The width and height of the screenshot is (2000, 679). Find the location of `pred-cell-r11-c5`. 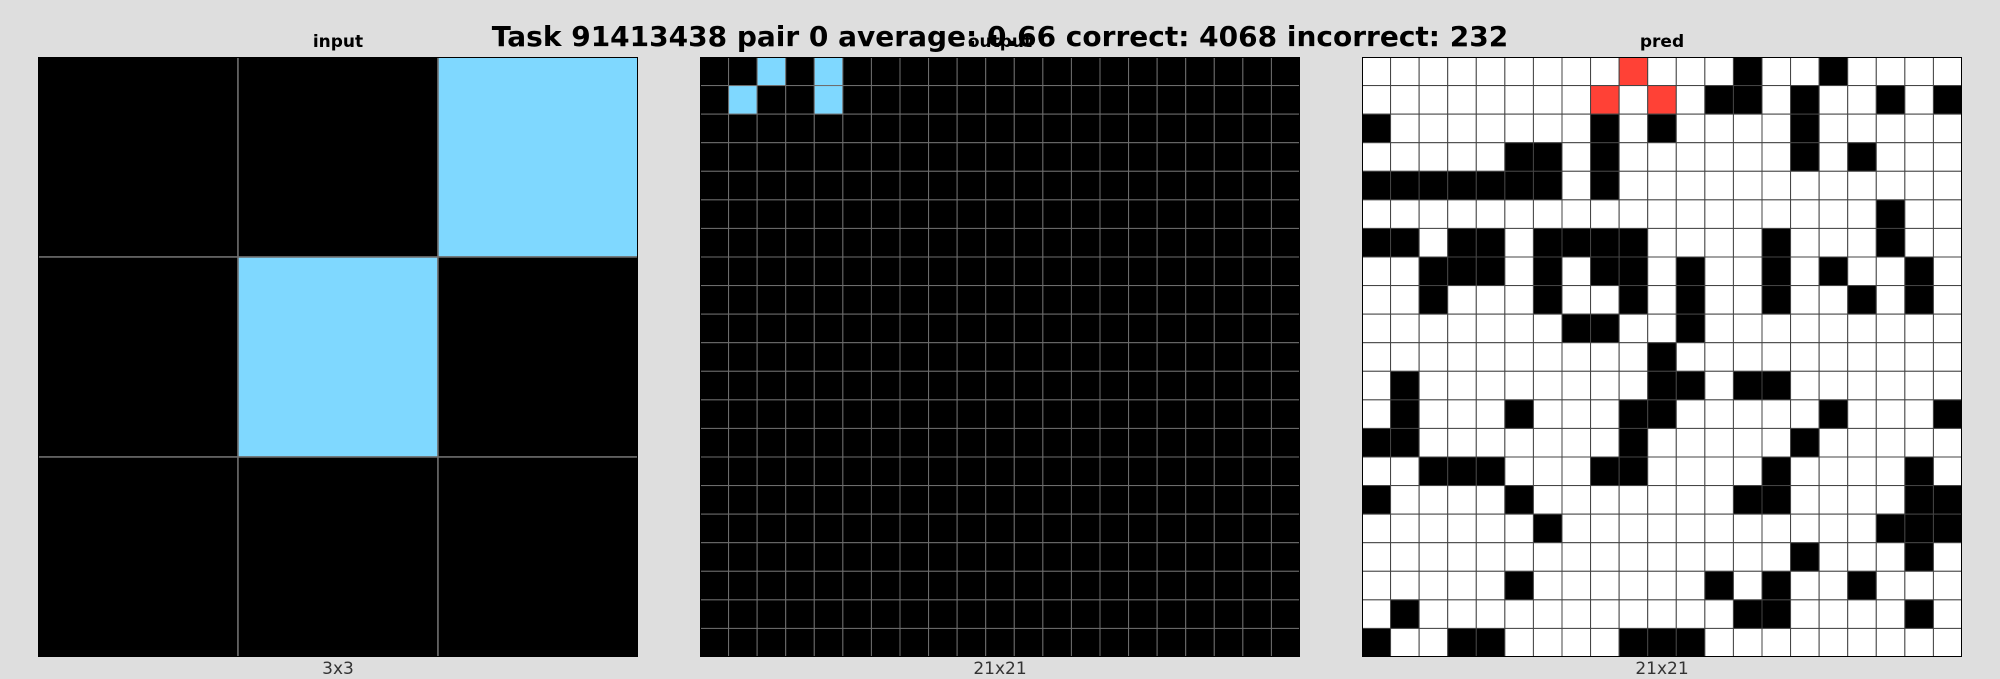

pred-cell-r11-c5 is located at coordinates (1519, 385).